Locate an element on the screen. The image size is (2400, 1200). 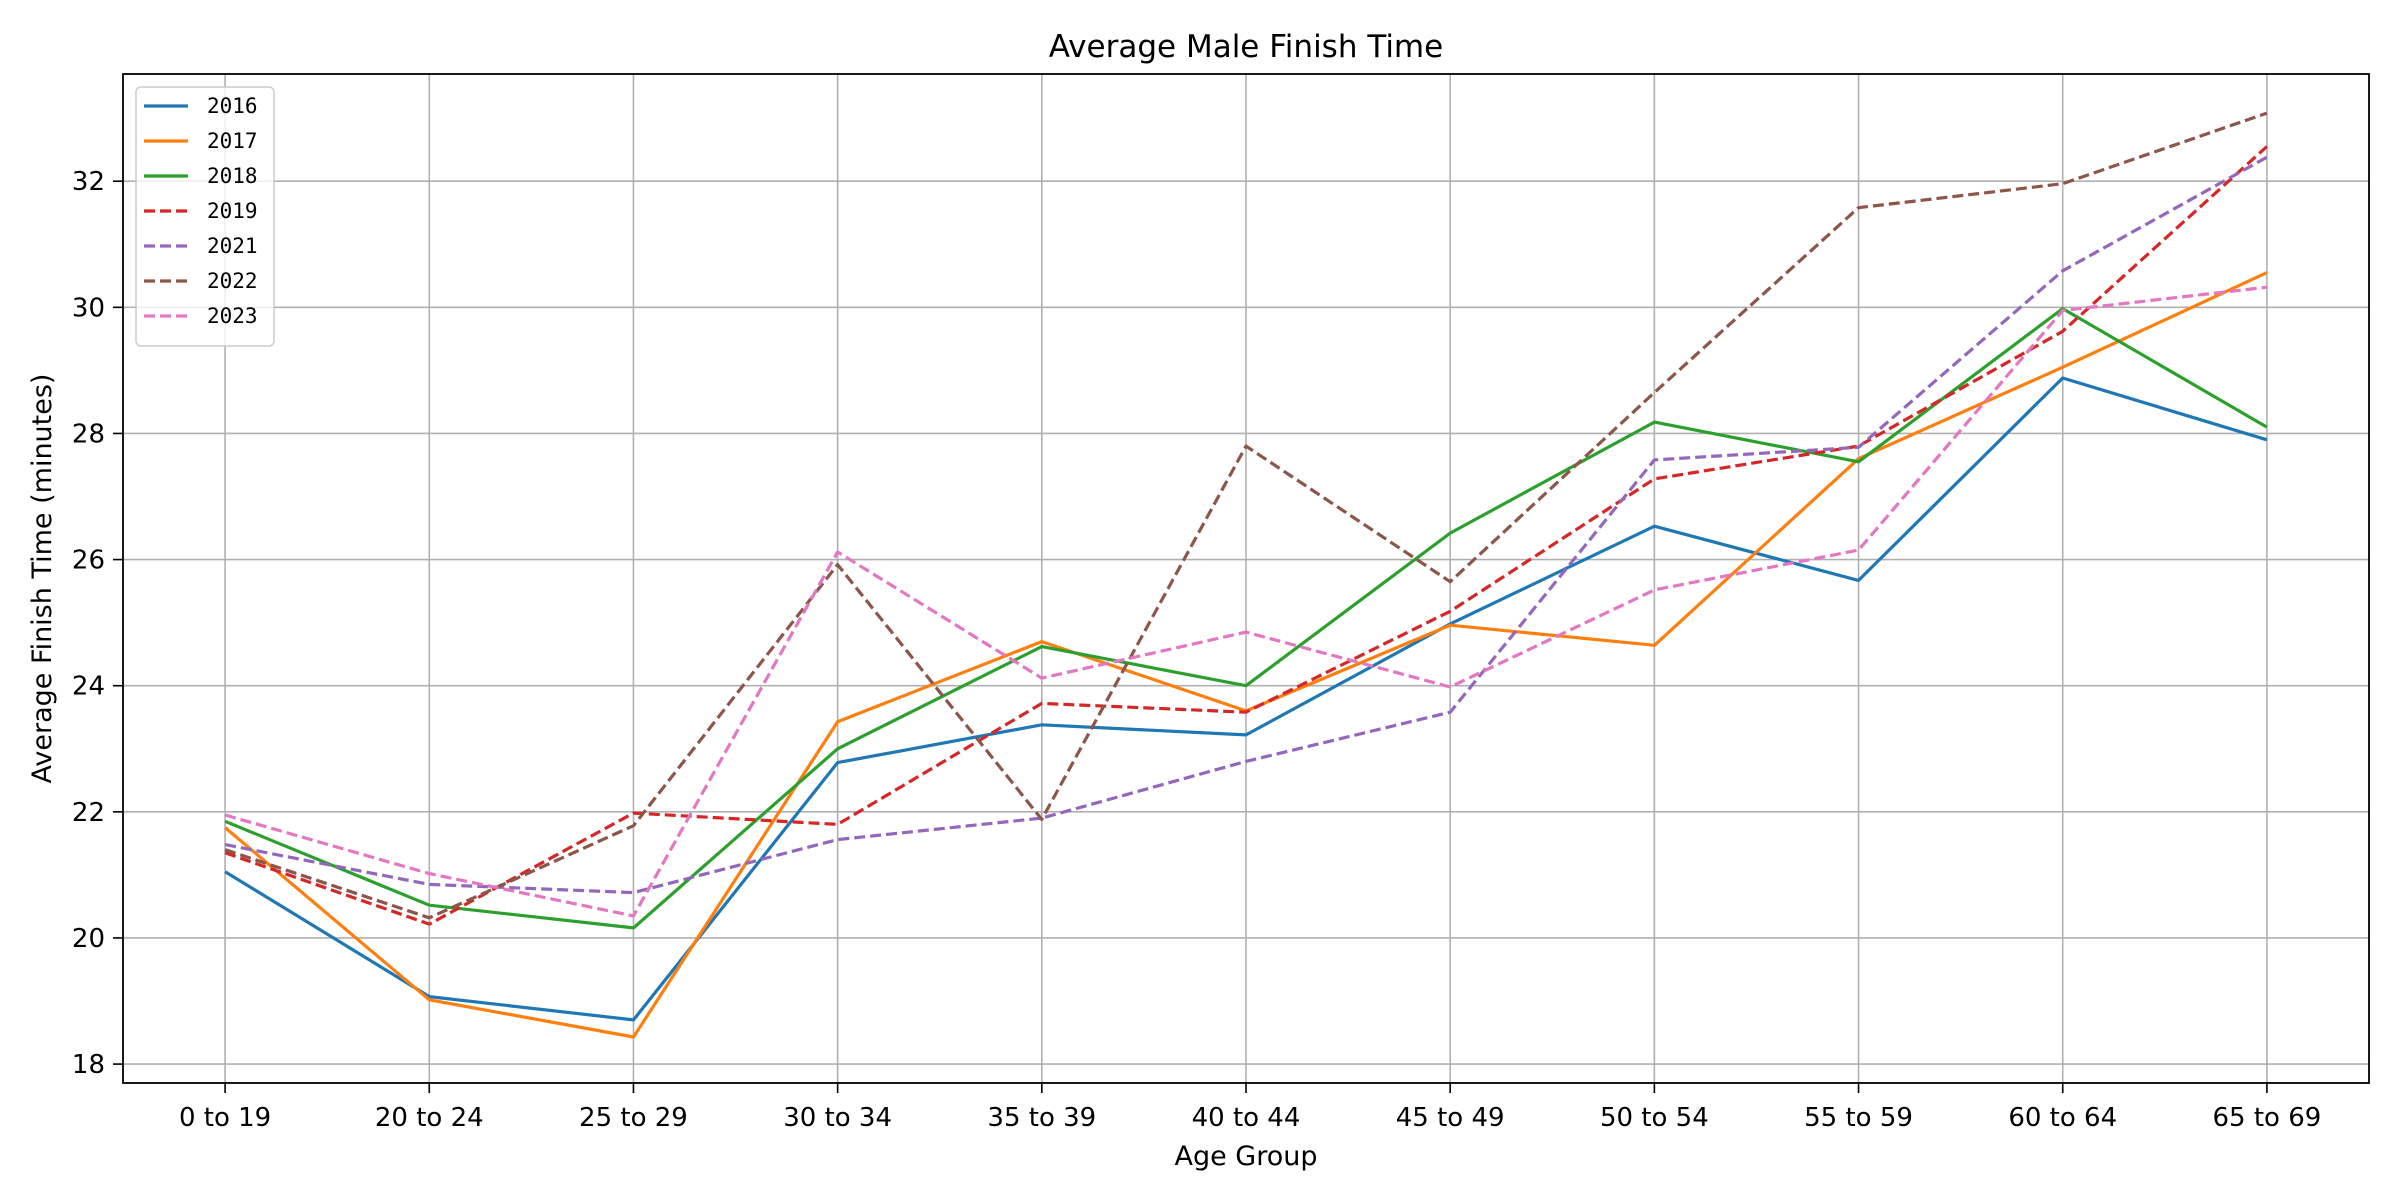
legend-label-2018: 2018 is located at coordinates (232, 176).